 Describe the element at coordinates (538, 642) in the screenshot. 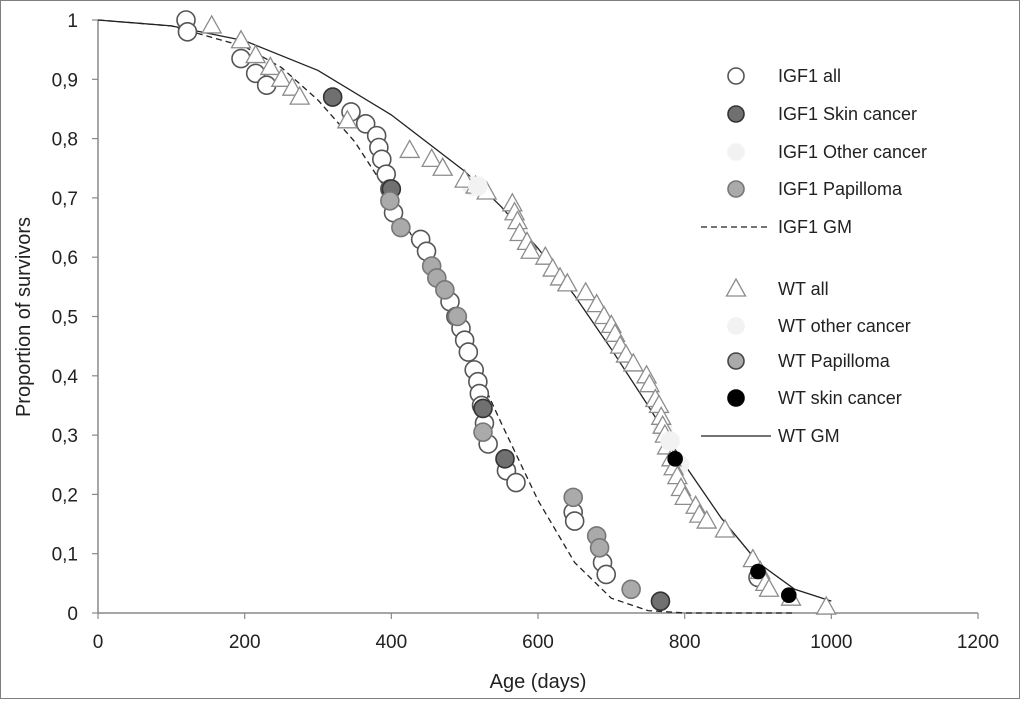

I see `x-tick-label: 600` at that location.